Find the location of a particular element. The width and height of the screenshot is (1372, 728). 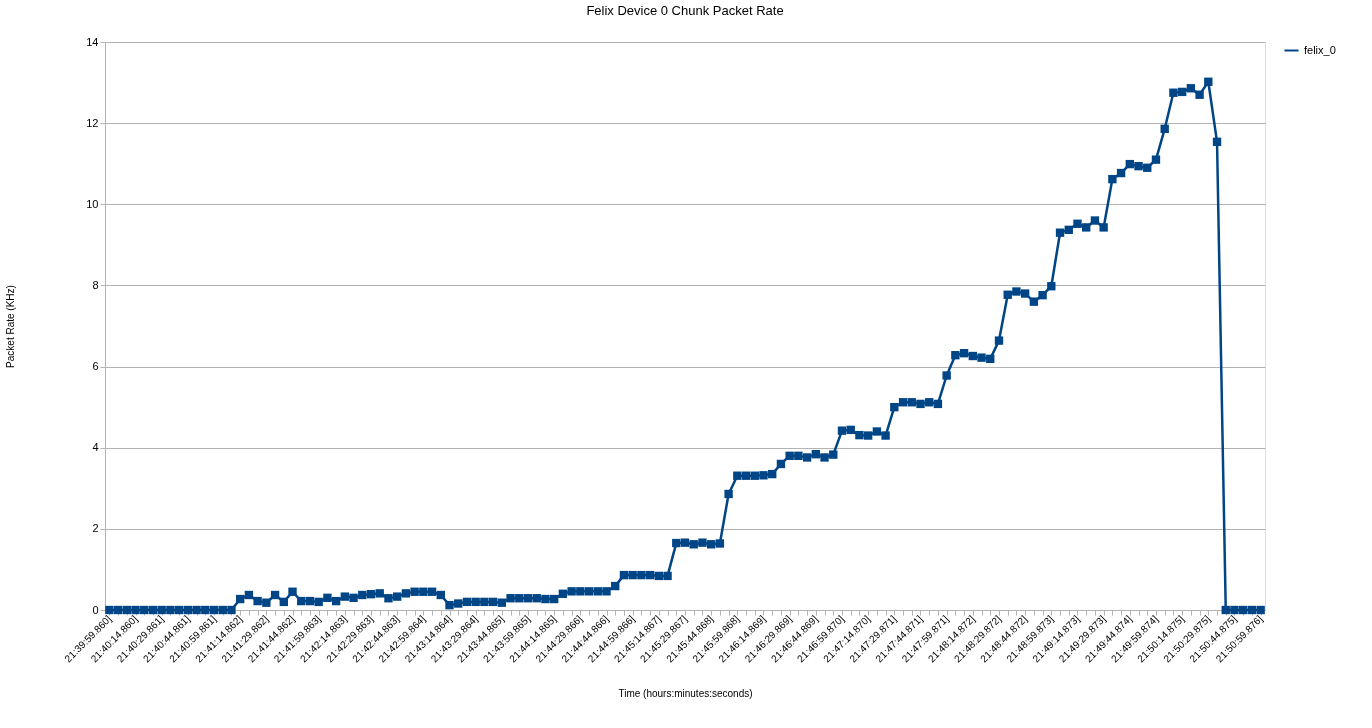

y-tick-label: 0 is located at coordinates (95, 609).